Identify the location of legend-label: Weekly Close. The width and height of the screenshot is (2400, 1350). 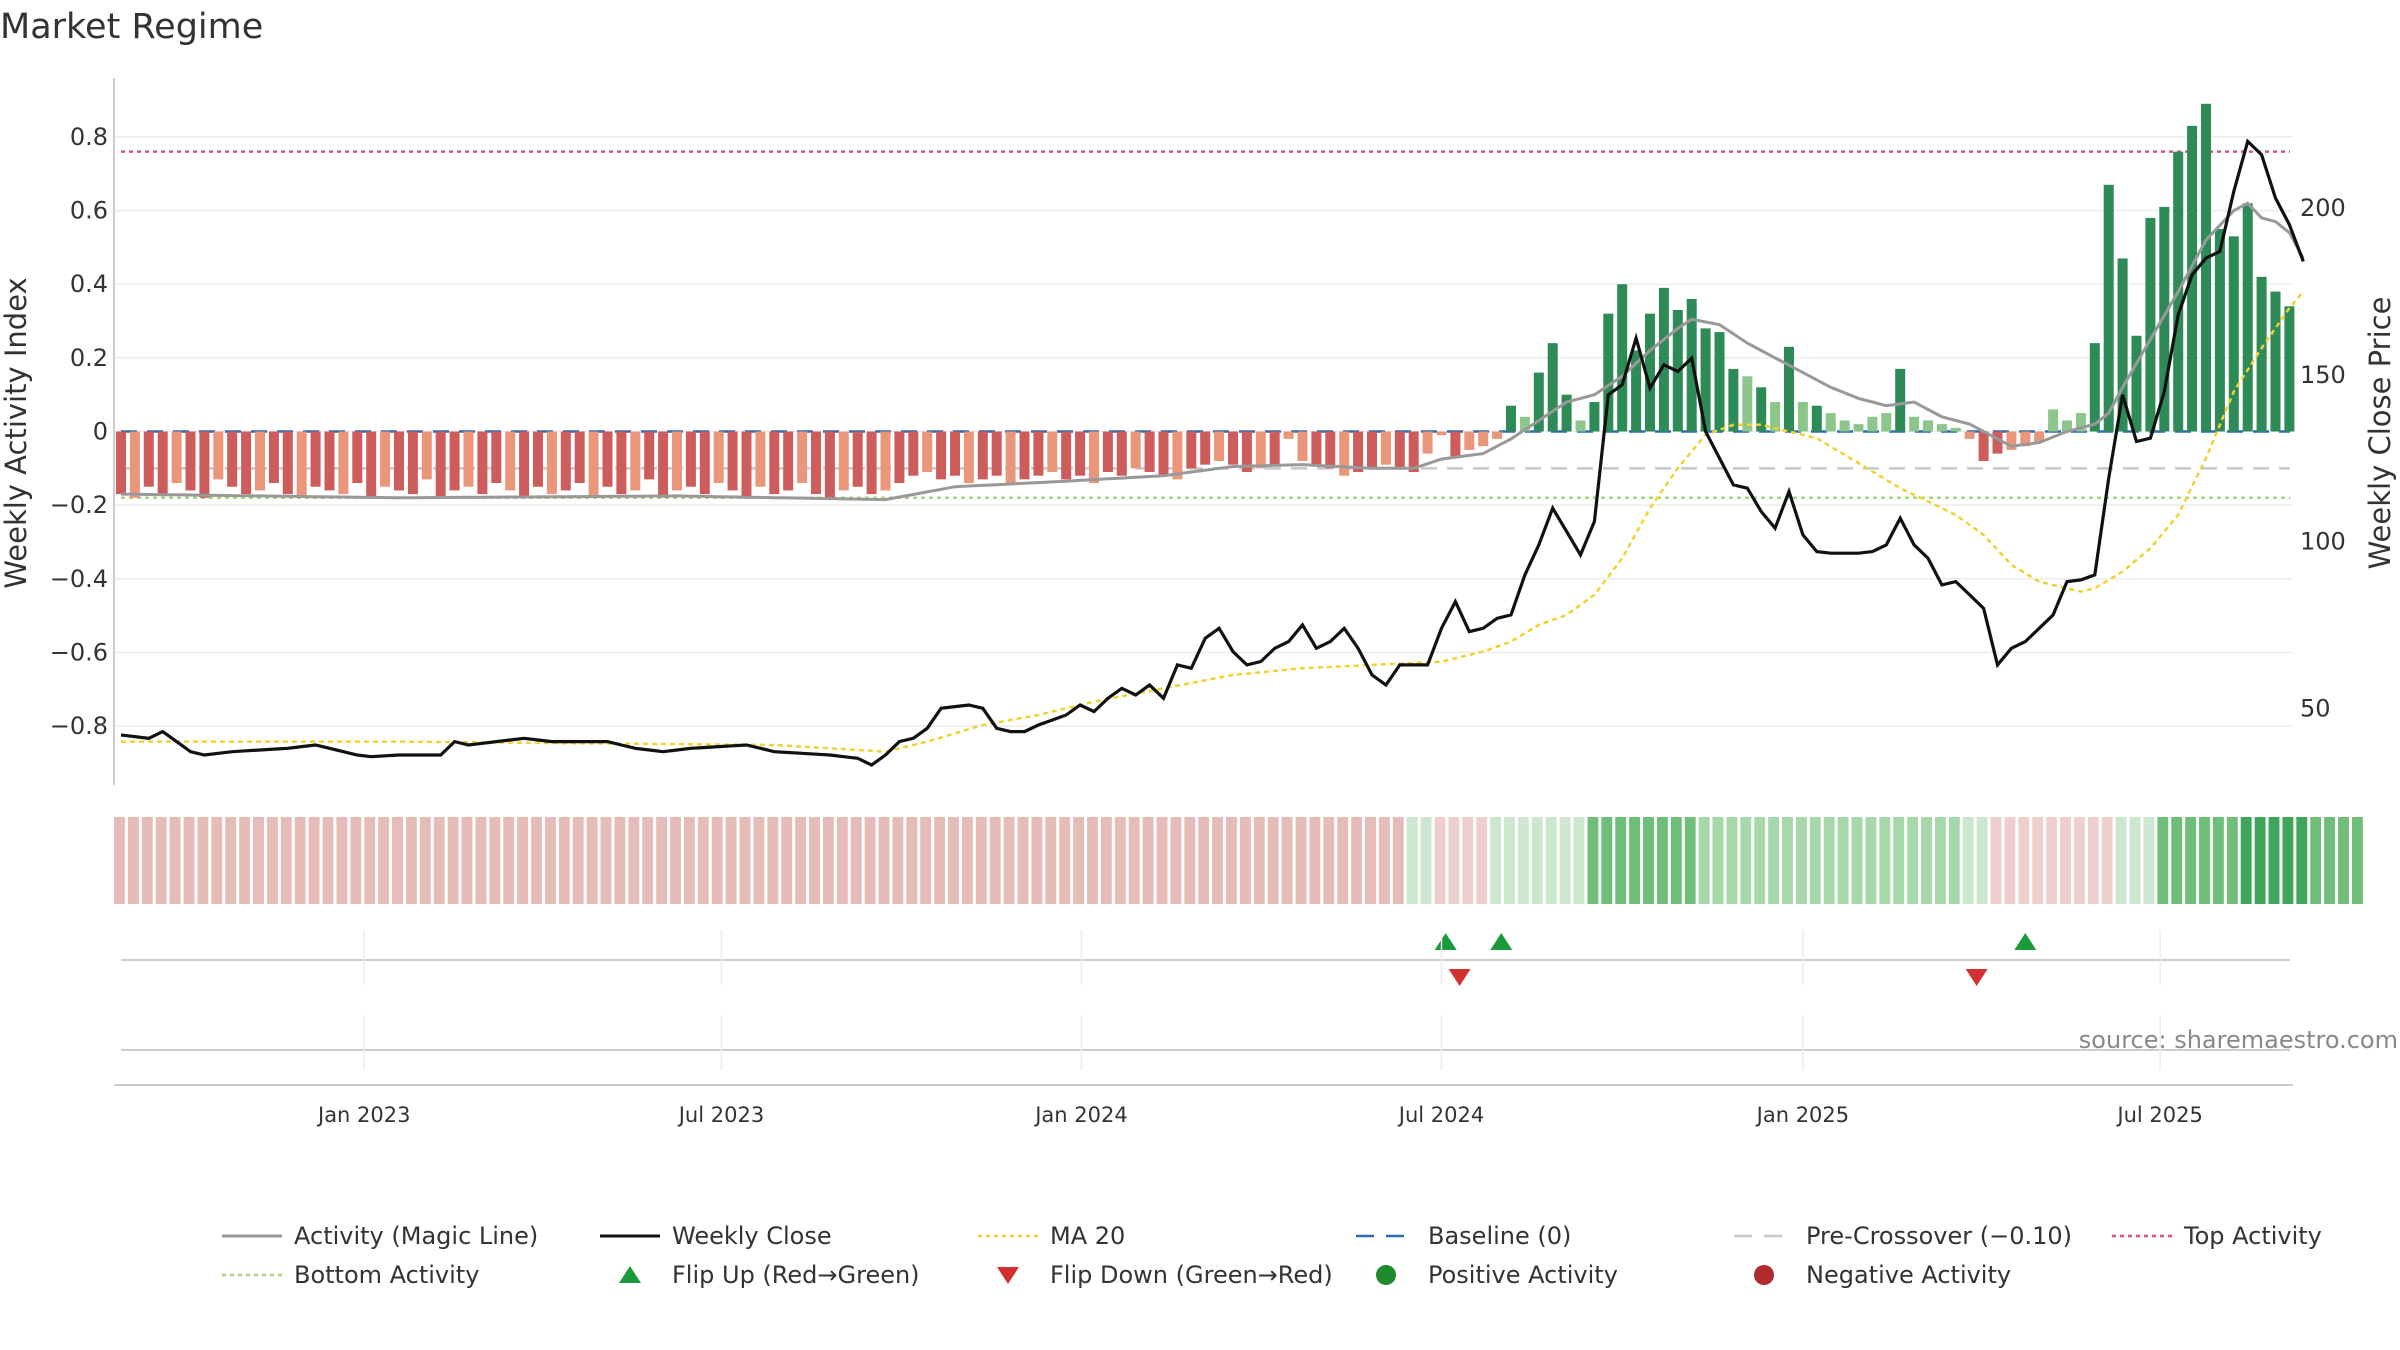
(752, 1236).